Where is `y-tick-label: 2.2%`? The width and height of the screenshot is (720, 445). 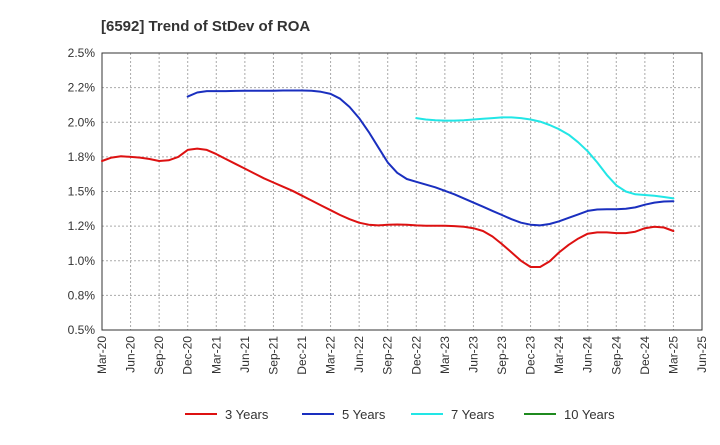
y-tick-label: 2.2% is located at coordinates (82, 88).